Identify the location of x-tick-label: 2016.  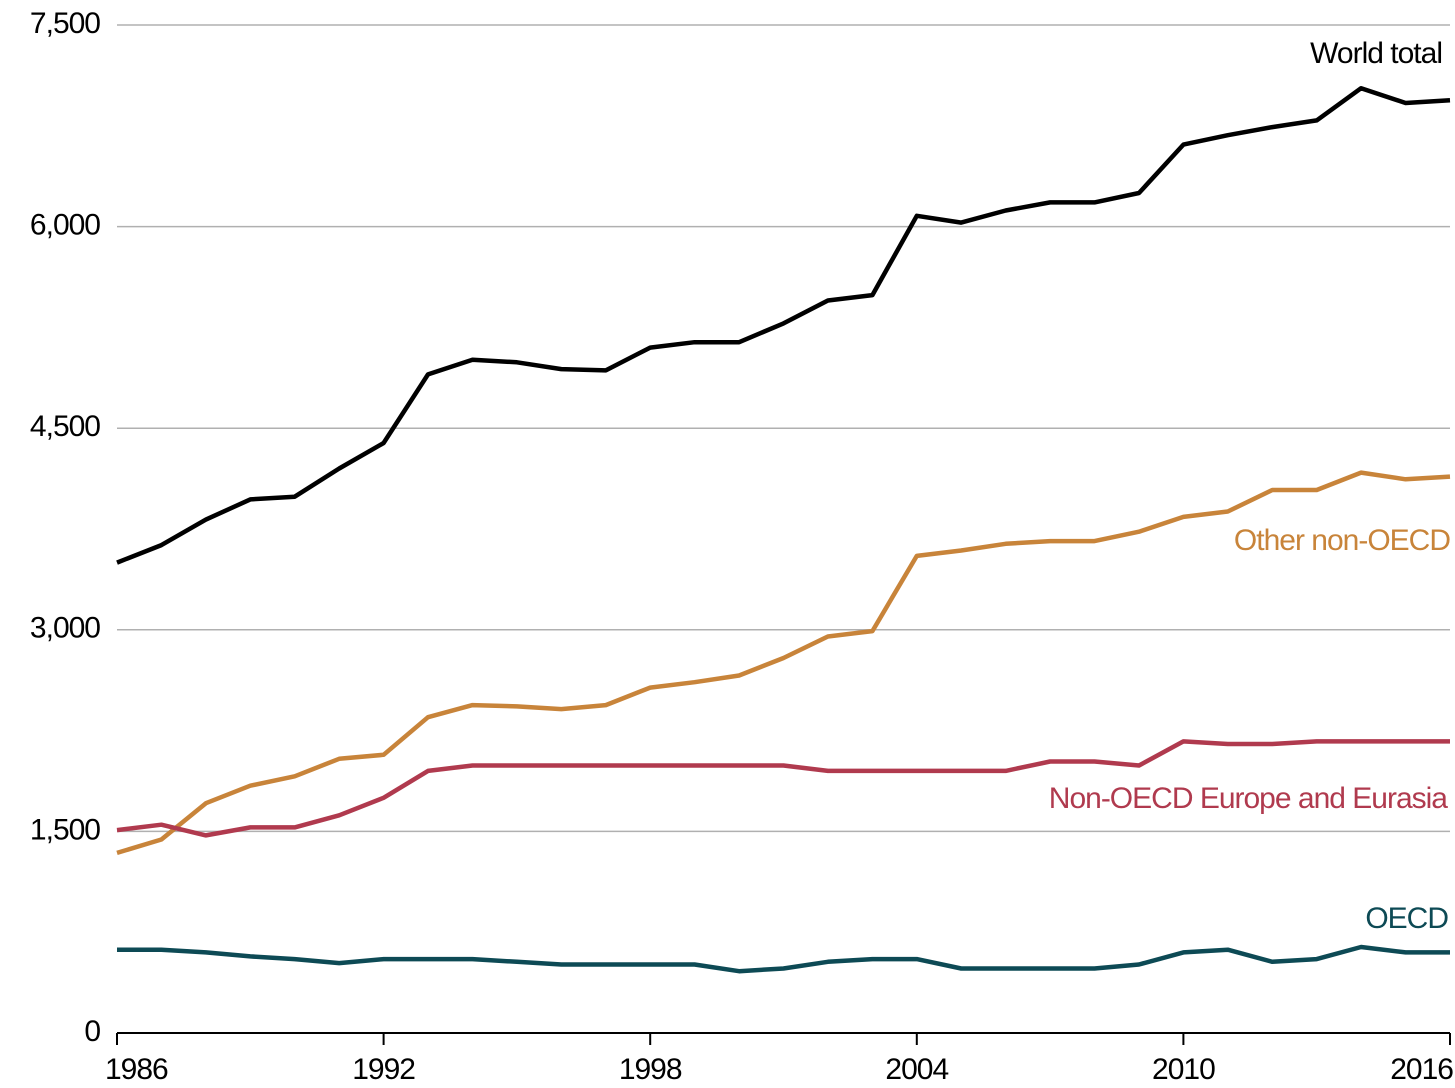
(1421, 1069).